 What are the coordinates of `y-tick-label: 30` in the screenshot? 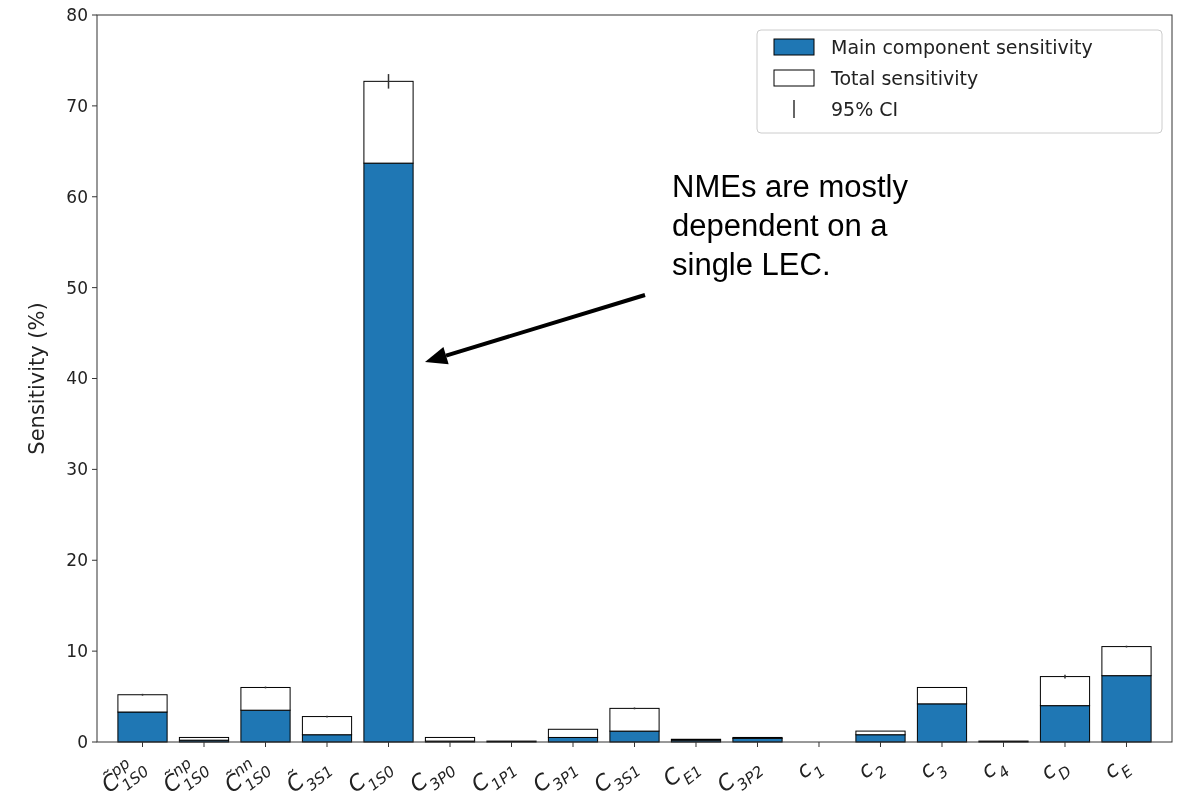 It's located at (77, 469).